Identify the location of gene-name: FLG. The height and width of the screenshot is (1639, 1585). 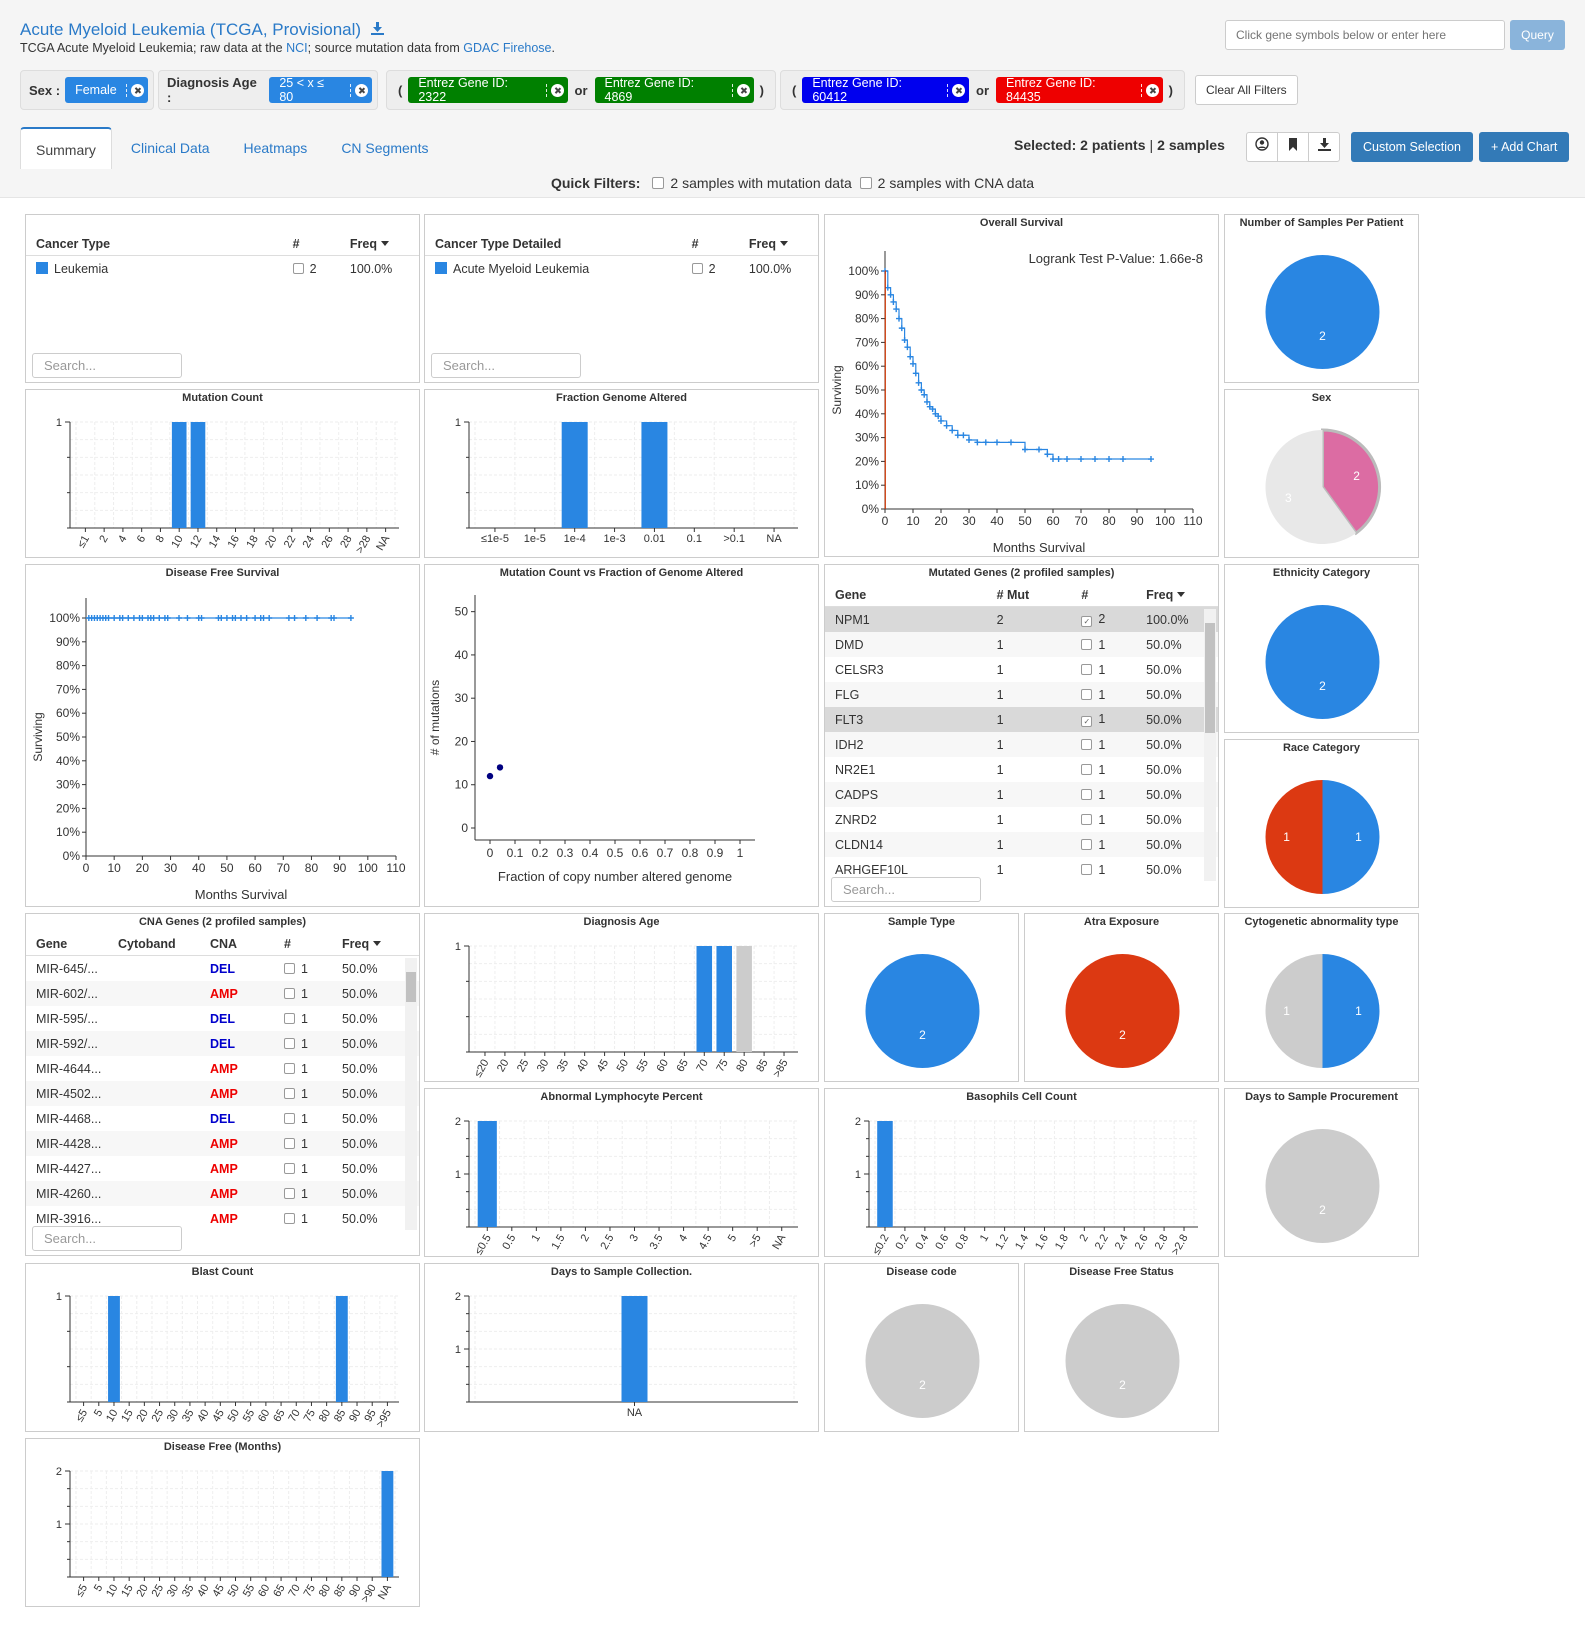
(847, 694).